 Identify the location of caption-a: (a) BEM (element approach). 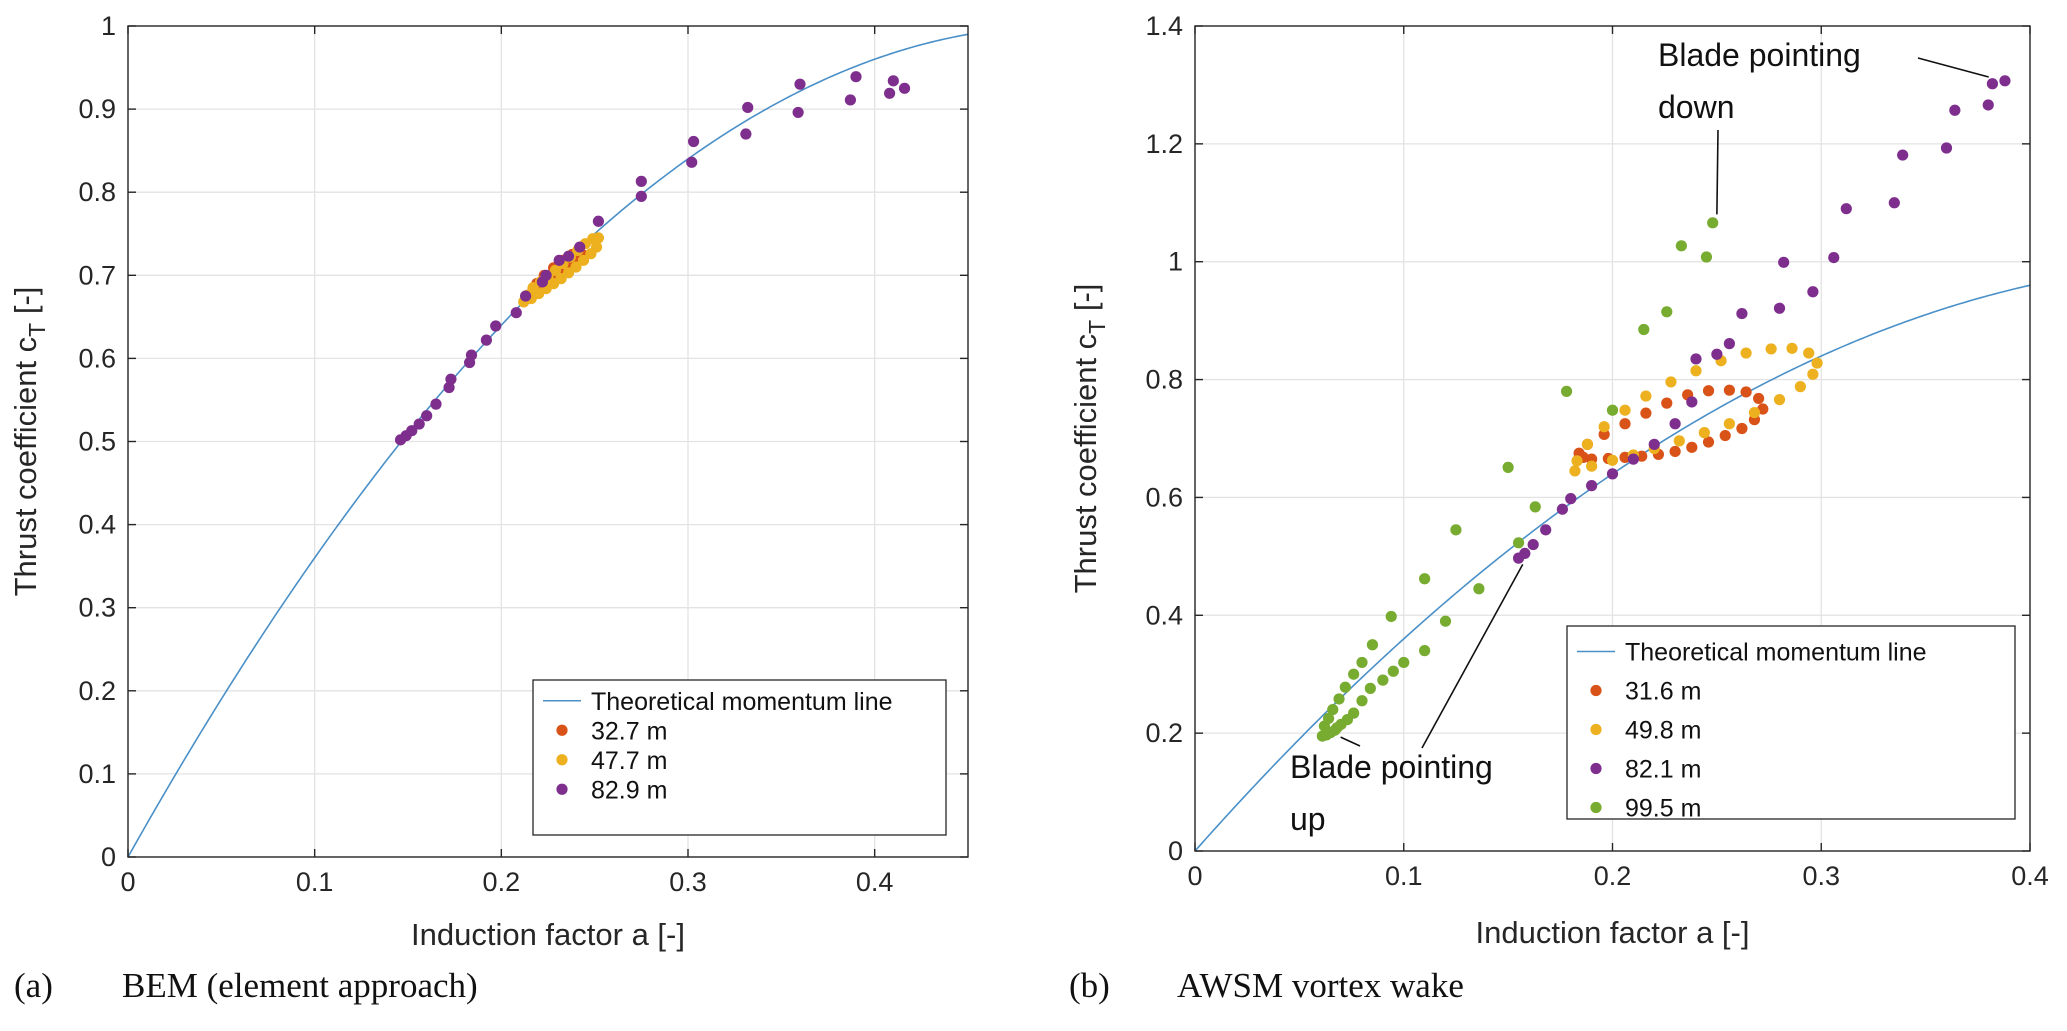
(246, 986).